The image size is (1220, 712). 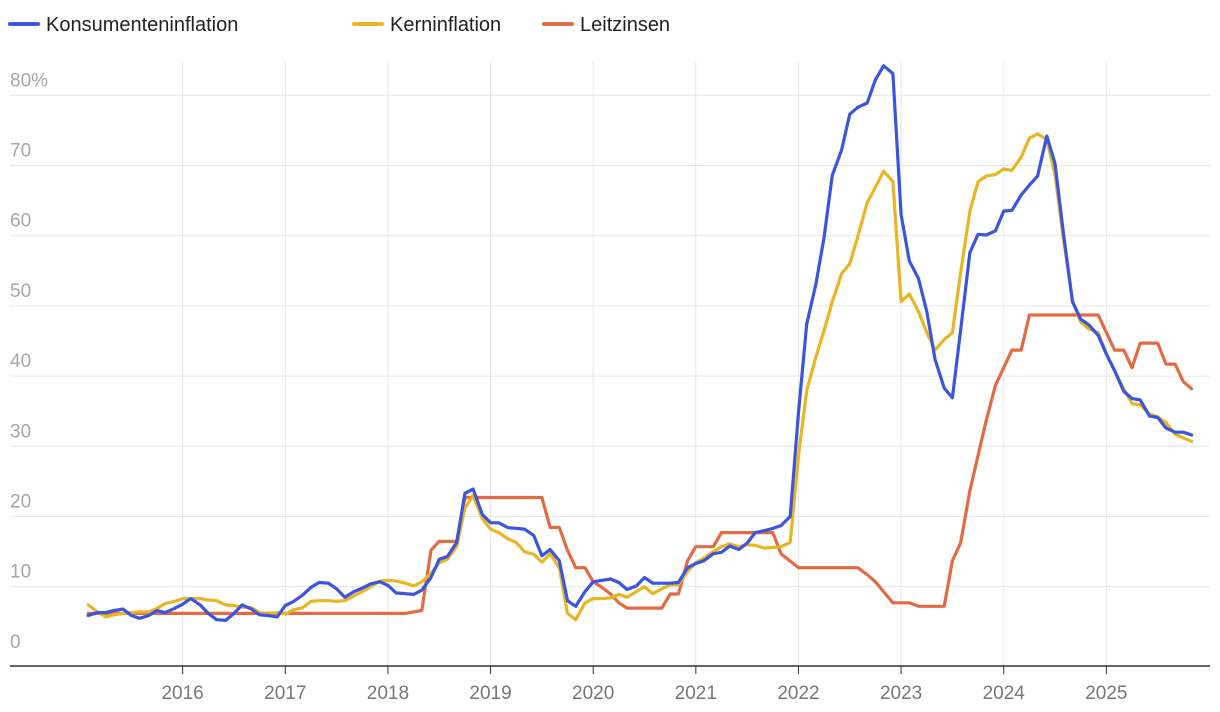 What do you see at coordinates (1106, 693) in the screenshot?
I see `x-tick-label: 2025` at bounding box center [1106, 693].